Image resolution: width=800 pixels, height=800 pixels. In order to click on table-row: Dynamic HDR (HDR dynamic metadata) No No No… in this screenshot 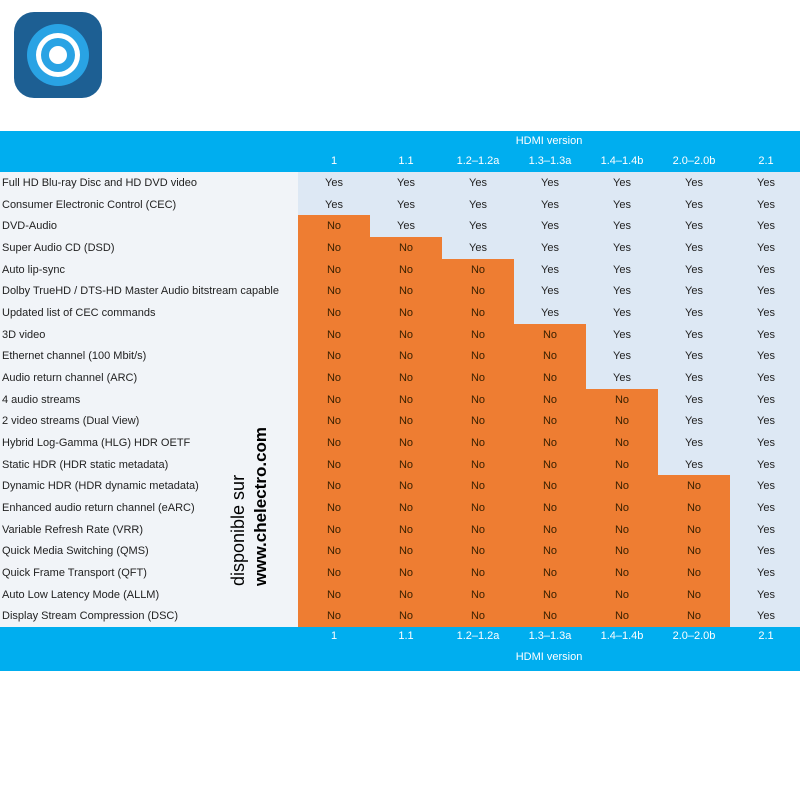, I will do `click(400, 486)`.